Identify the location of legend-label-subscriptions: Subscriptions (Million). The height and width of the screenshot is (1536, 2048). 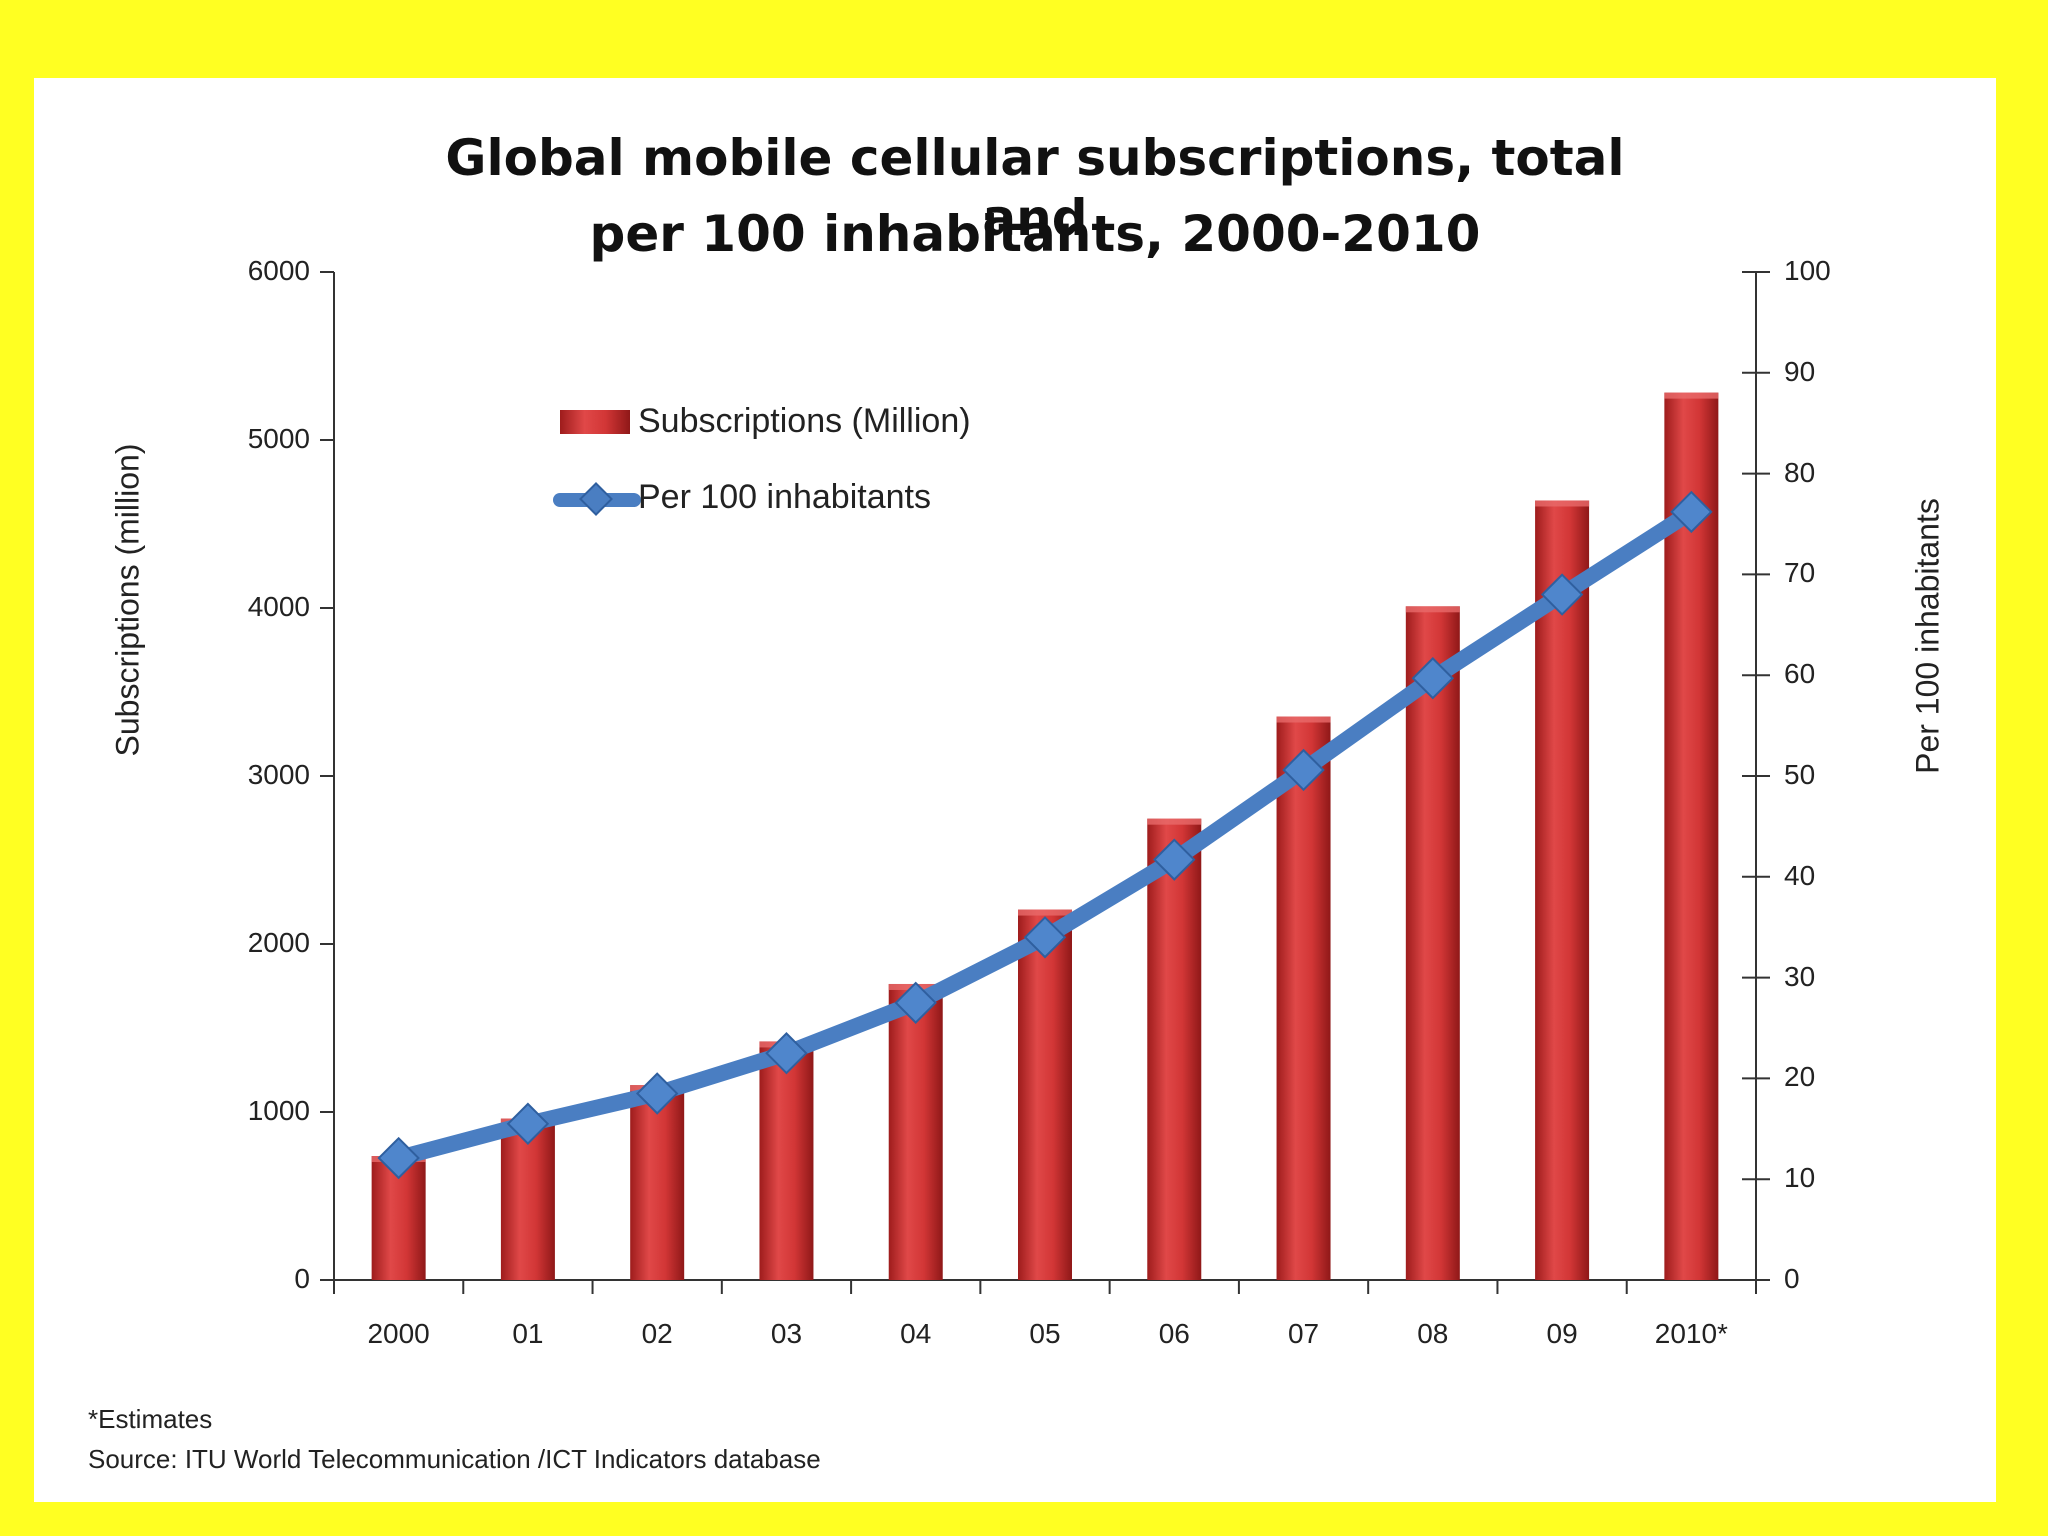
(804, 421).